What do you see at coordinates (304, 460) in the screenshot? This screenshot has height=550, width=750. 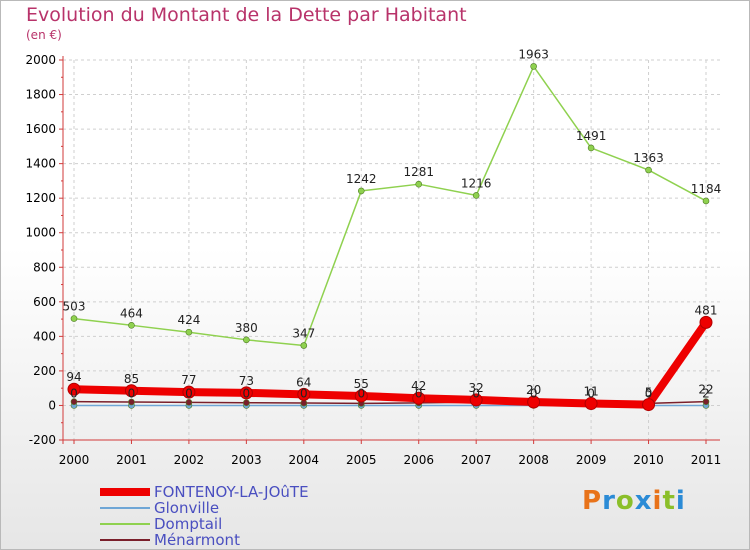 I see `x-tick-label: 2004` at bounding box center [304, 460].